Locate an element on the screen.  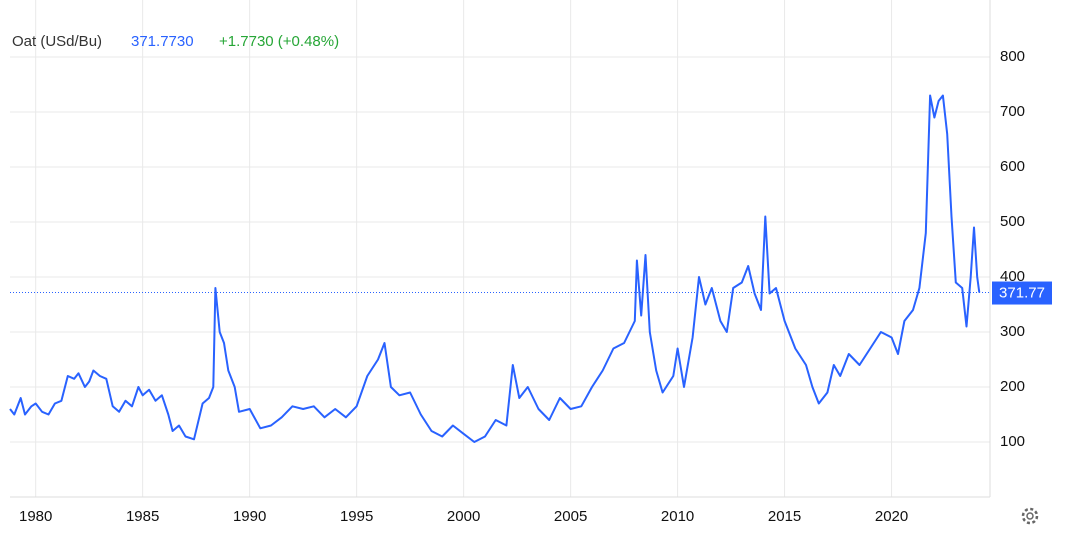
x-tick-label: 1995 is located at coordinates (356, 516).